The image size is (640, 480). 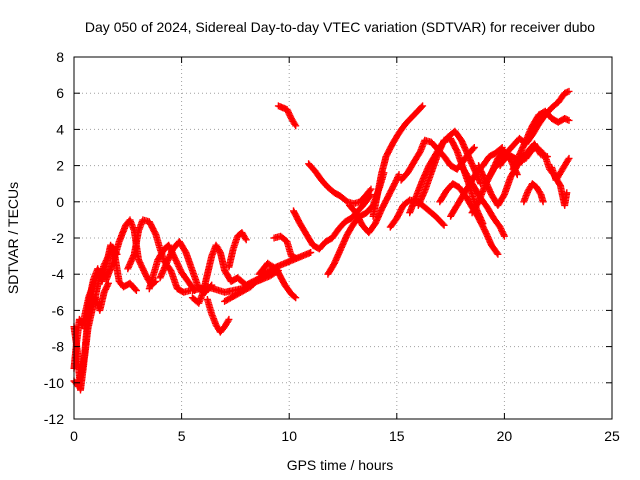 What do you see at coordinates (58, 347) in the screenshot?
I see `y-tick-label: -8` at bounding box center [58, 347].